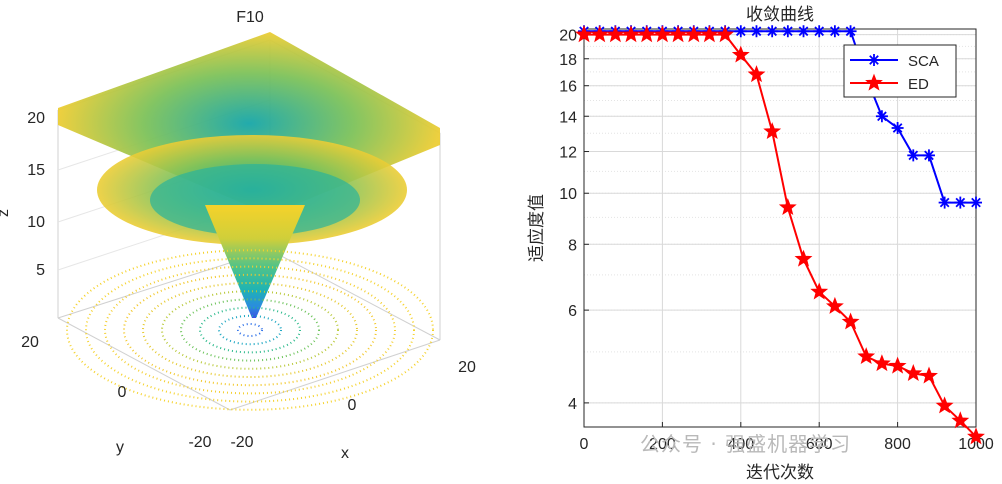 The image size is (1002, 484). What do you see at coordinates (740, 444) in the screenshot?
I see `x-tick-label: 400` at bounding box center [740, 444].